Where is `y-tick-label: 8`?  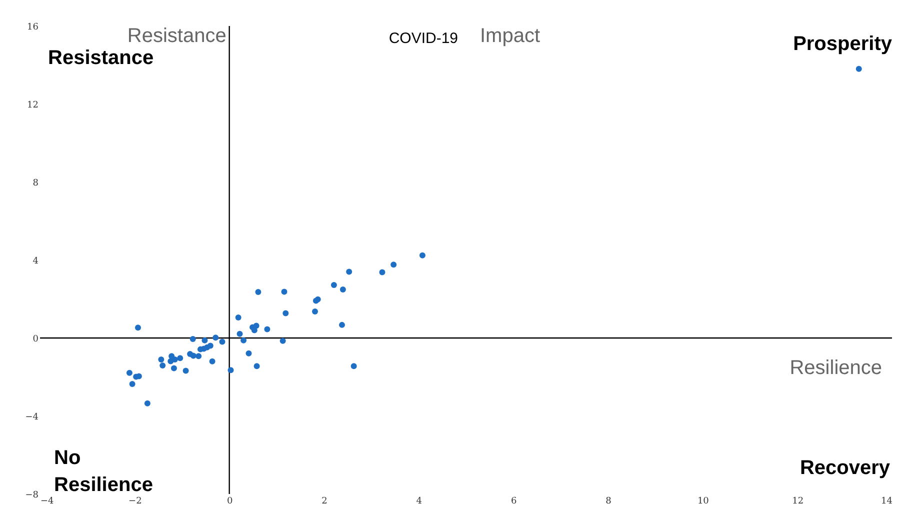
y-tick-label: 8 is located at coordinates (35, 183).